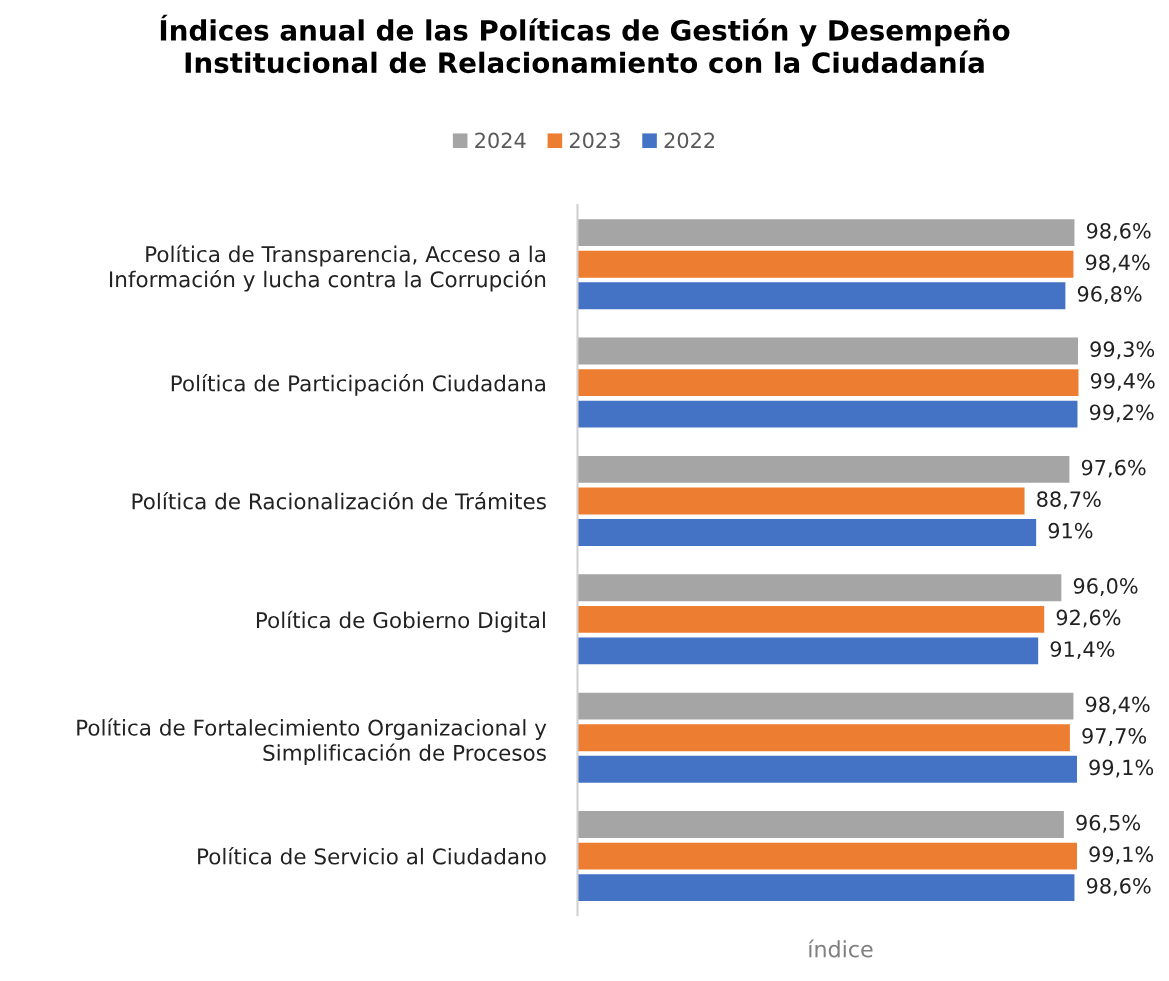 The height and width of the screenshot is (981, 1169). What do you see at coordinates (312, 742) in the screenshot?
I see `y-tick-label: Política de Fortalecimiento Organizacional y Simplificación de Procesos` at bounding box center [312, 742].